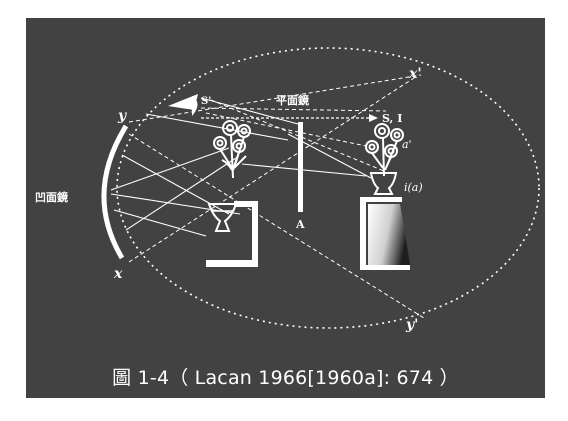 This screenshot has height=421, width=568. Describe the element at coordinates (289, 118) in the screenshot. I see `arrow-to-si` at that location.